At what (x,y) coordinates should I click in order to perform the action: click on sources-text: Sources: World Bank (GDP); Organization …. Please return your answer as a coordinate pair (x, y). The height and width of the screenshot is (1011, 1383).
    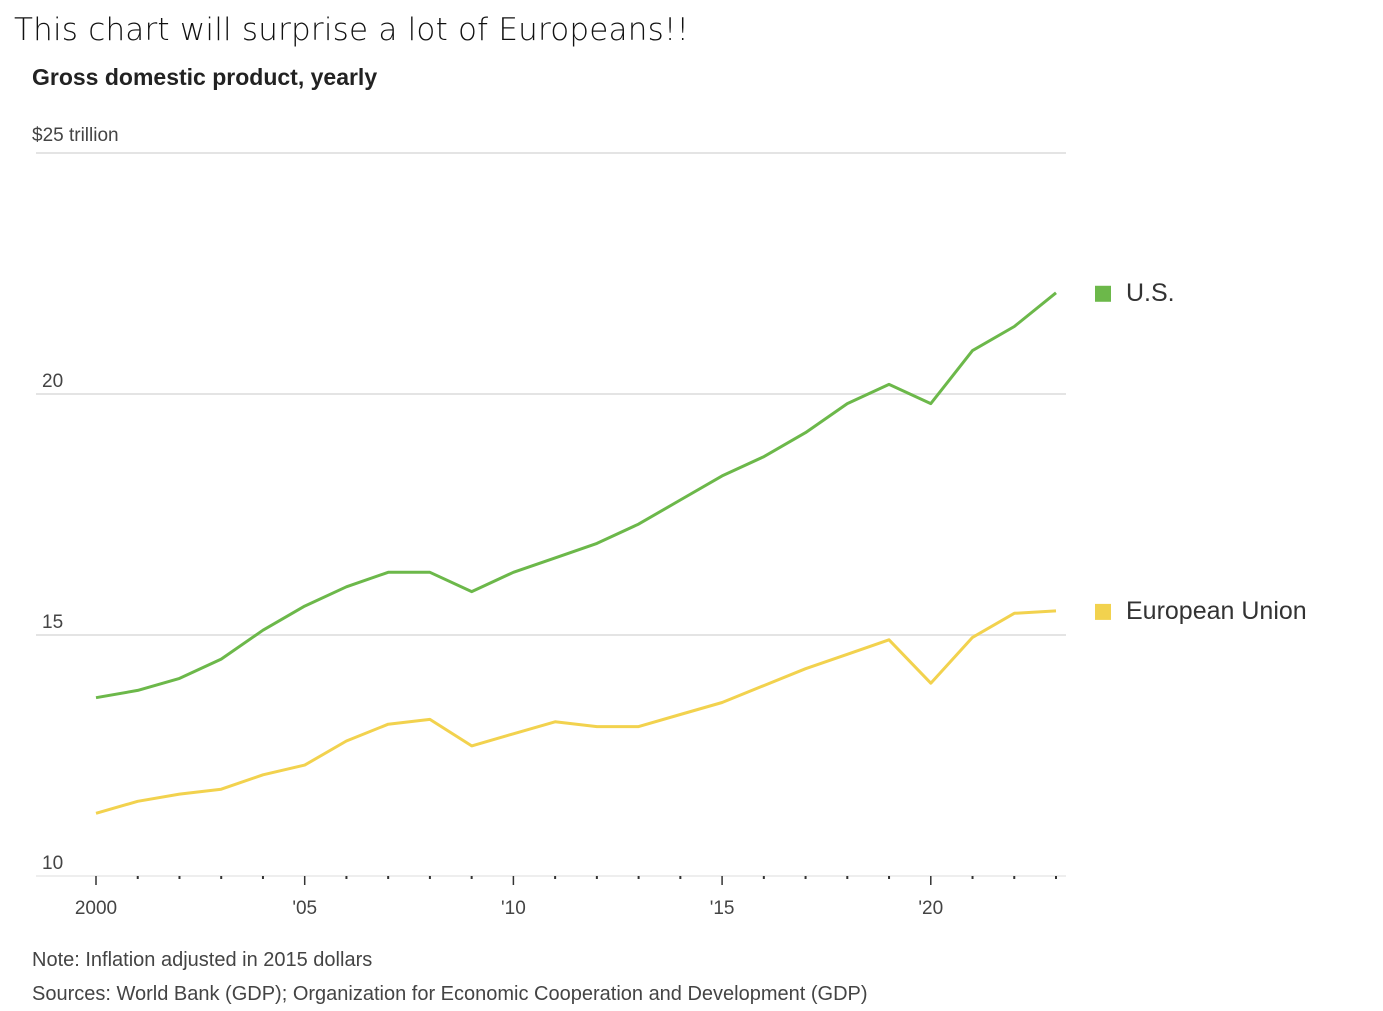
    Looking at the image, I should click on (450, 994).